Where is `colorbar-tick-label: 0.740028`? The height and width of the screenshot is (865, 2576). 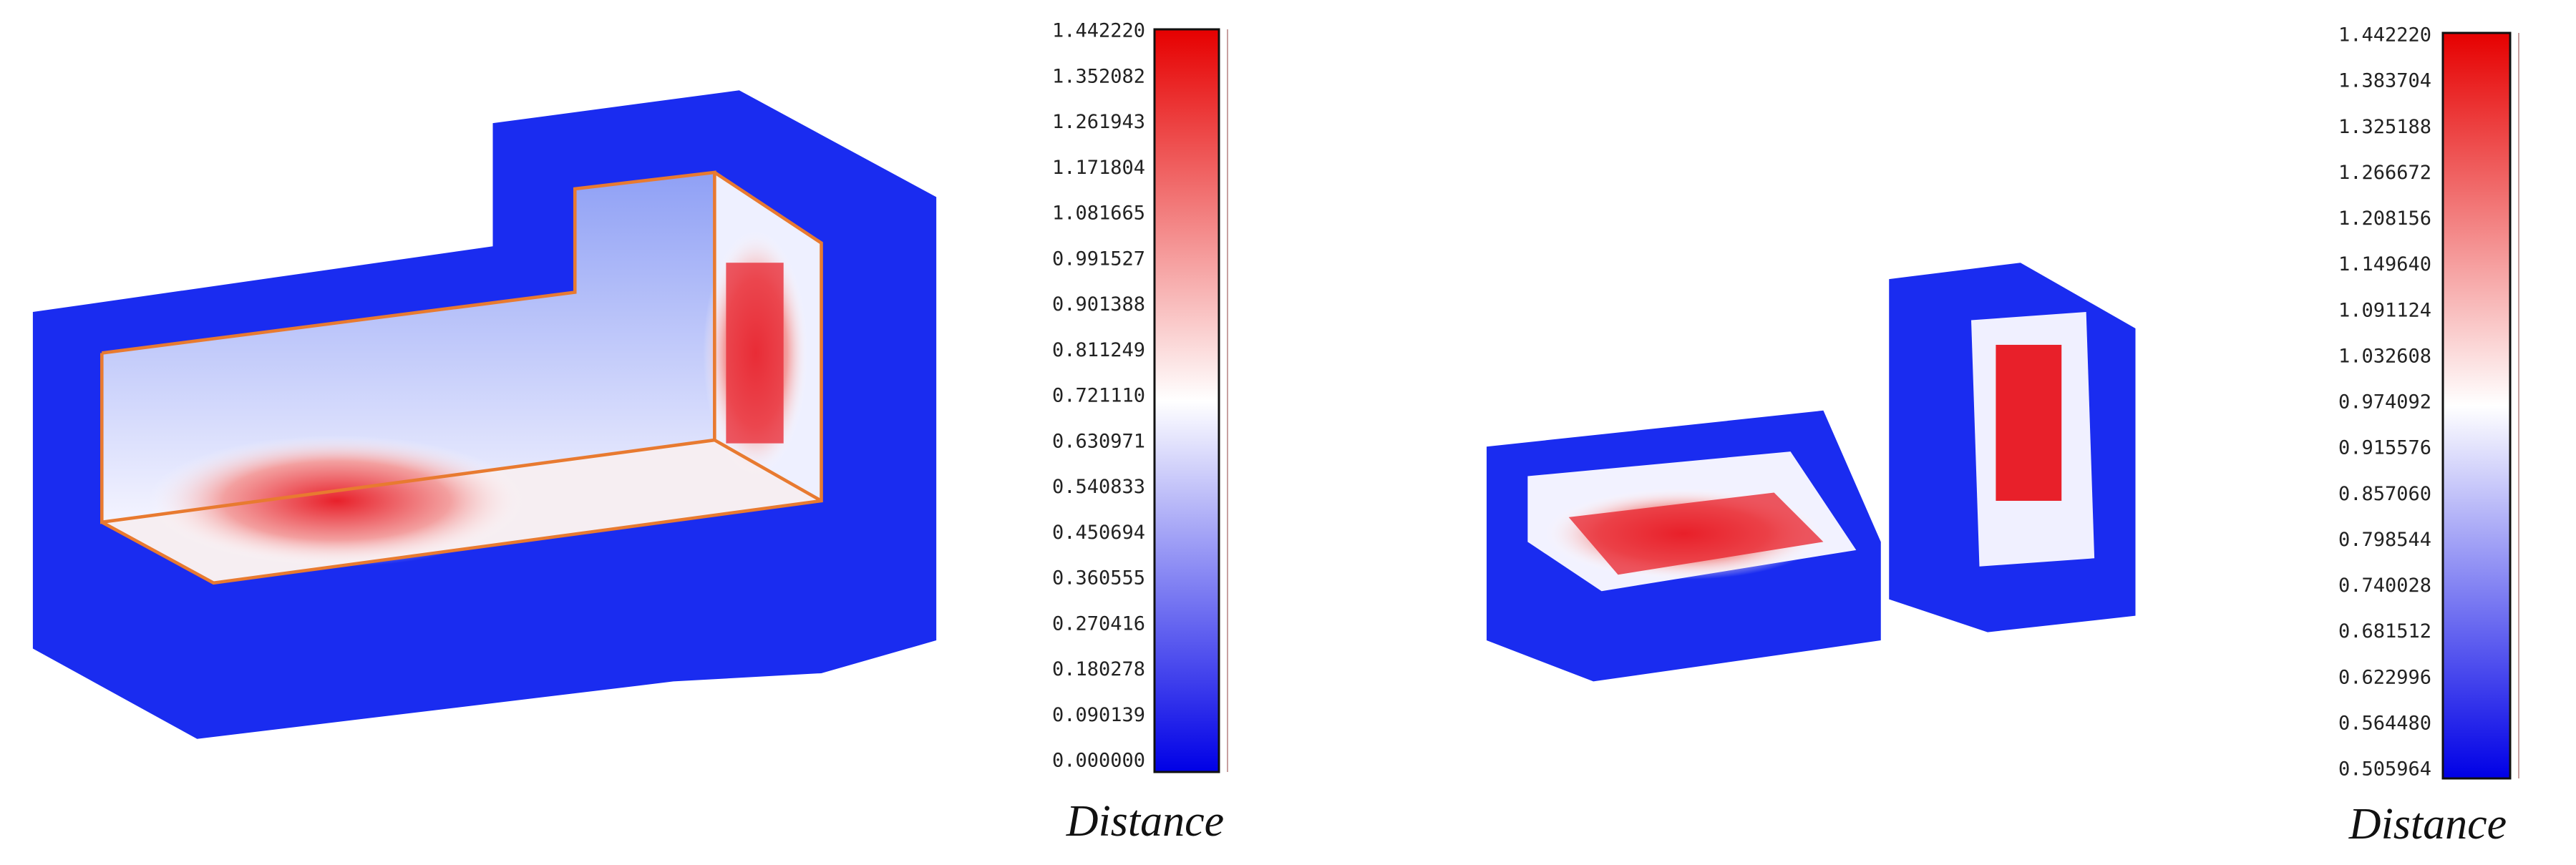 colorbar-tick-label: 0.740028 is located at coordinates (2384, 586).